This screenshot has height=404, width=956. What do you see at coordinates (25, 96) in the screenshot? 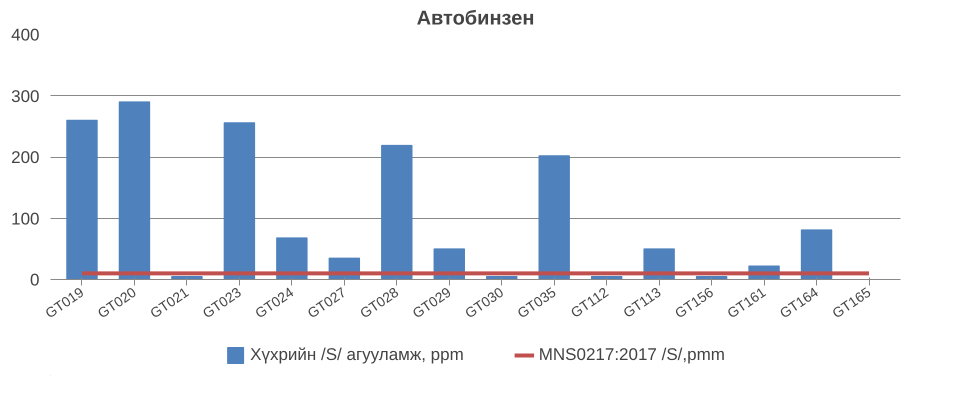
I see `y-tick-label: 300` at bounding box center [25, 96].